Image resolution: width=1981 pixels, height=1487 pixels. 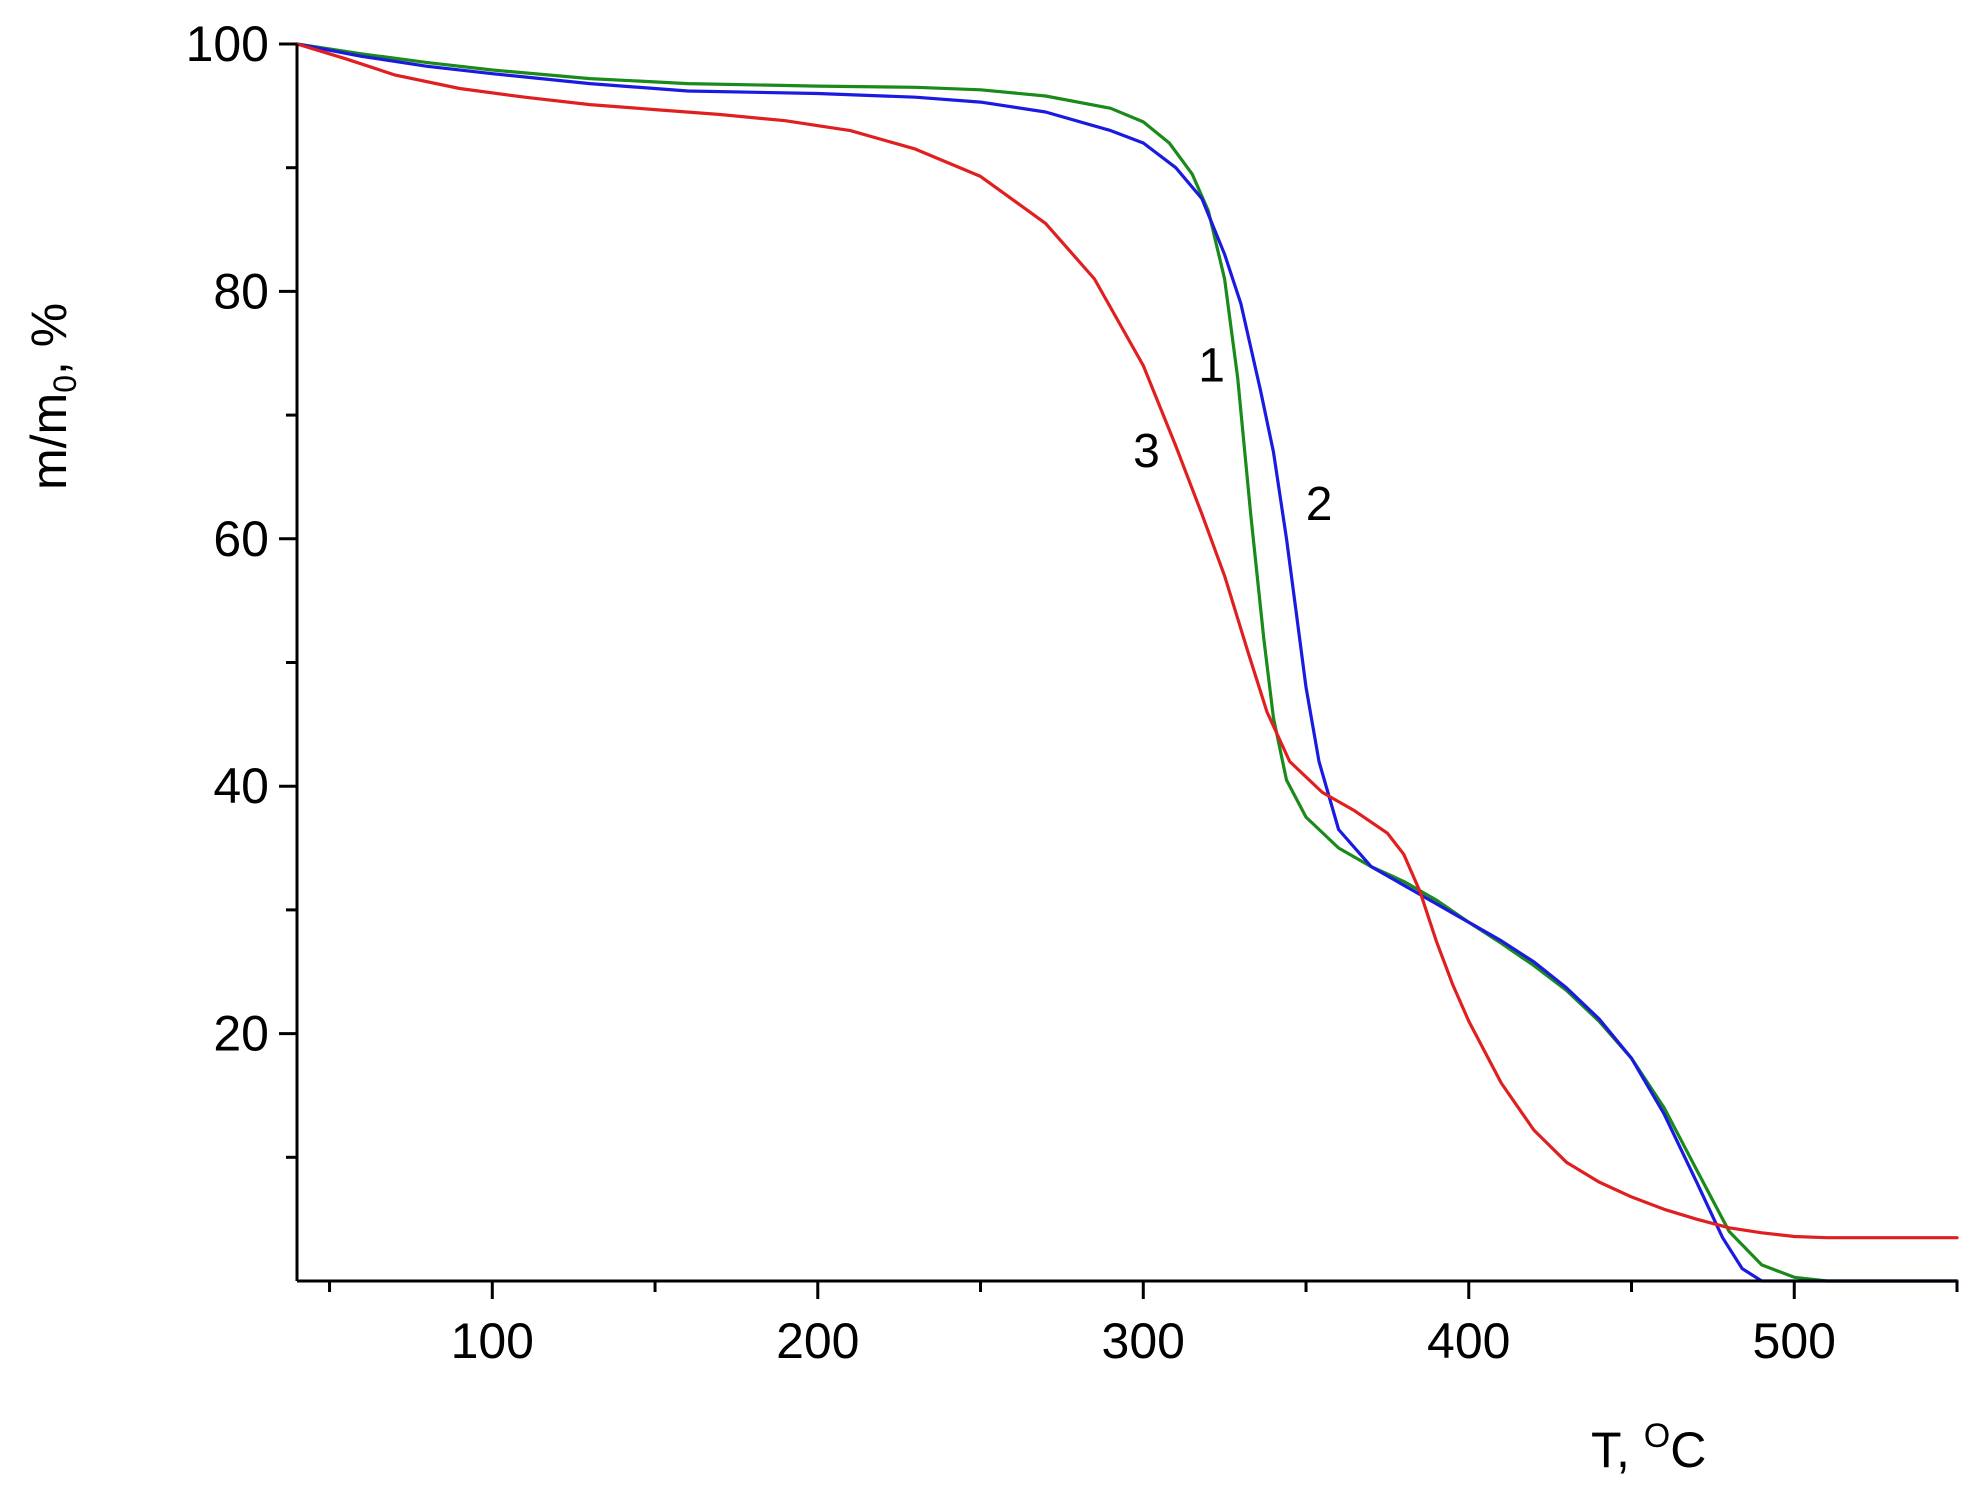 I want to click on curve-label-2: 2, so click(x=1319, y=504).